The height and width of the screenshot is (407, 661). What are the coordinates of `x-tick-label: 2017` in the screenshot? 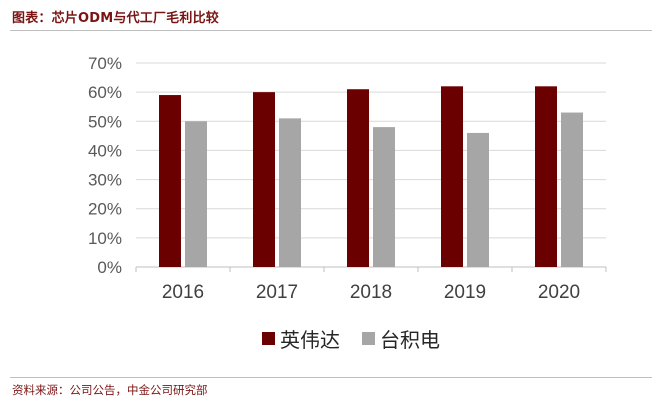 It's located at (277, 292).